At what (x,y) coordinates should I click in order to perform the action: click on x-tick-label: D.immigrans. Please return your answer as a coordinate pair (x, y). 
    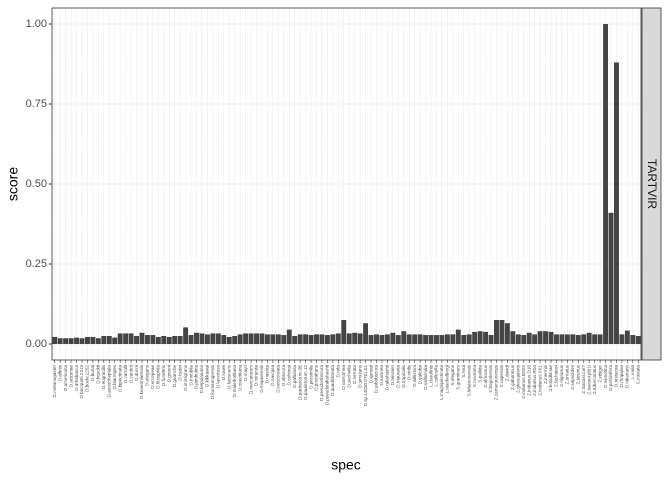
    Looking at the image, I should click on (185, 377).